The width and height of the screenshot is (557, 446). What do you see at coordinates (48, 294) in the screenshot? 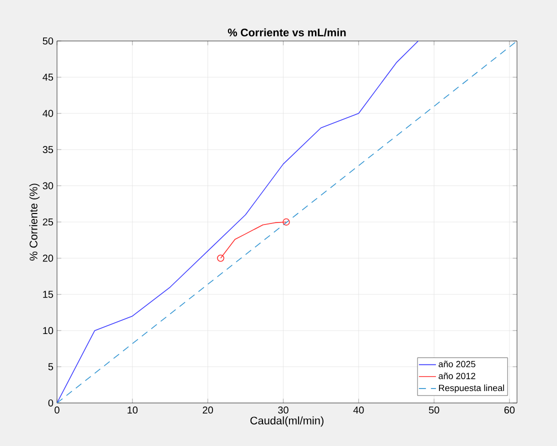
I see `y-tick-label: 15` at bounding box center [48, 294].